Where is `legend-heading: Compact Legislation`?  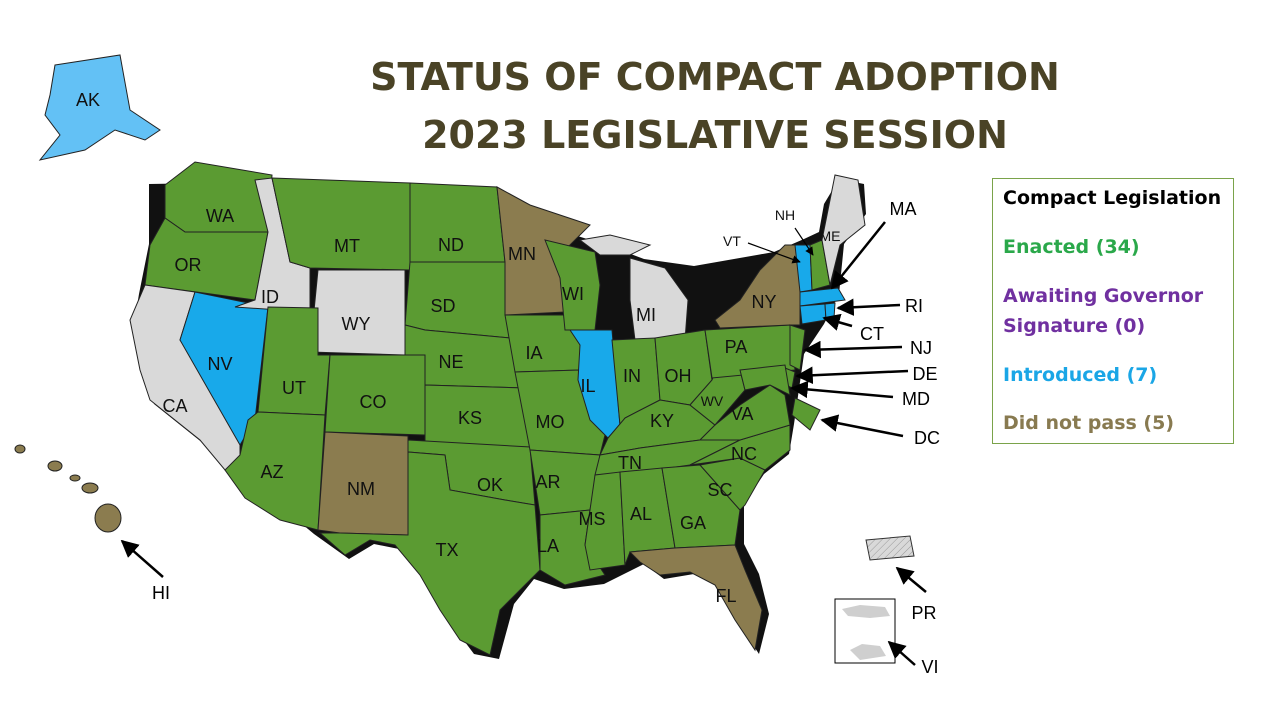 legend-heading: Compact Legislation is located at coordinates (1112, 198).